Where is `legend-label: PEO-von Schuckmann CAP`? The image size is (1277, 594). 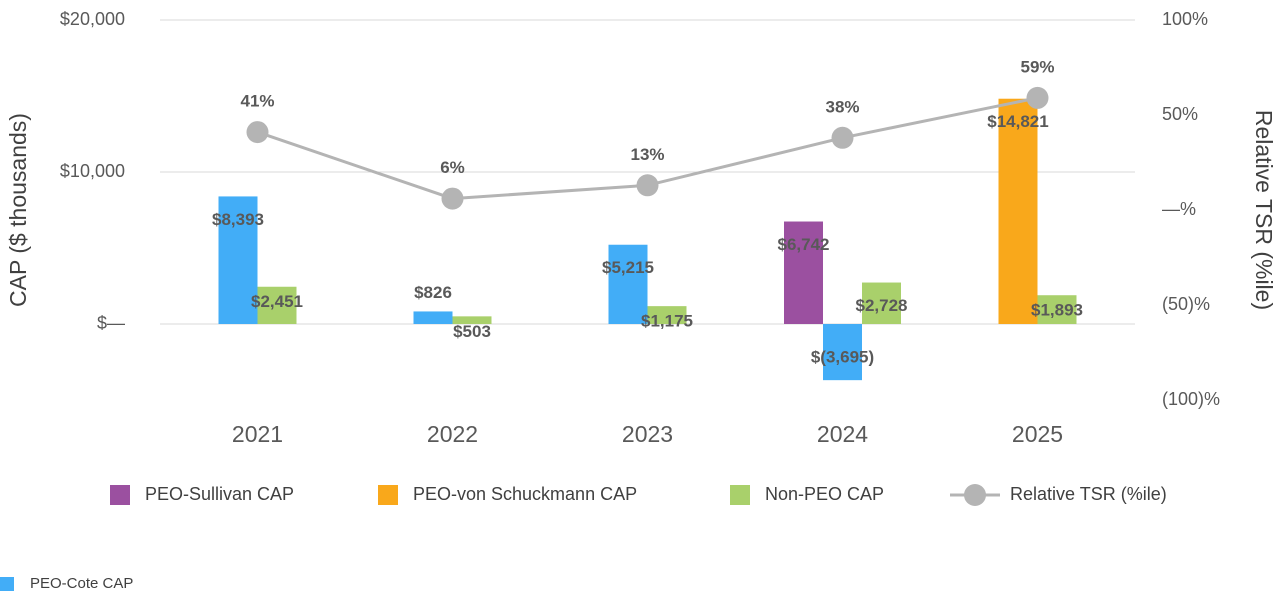
legend-label: PEO-von Schuckmann CAP is located at coordinates (525, 494).